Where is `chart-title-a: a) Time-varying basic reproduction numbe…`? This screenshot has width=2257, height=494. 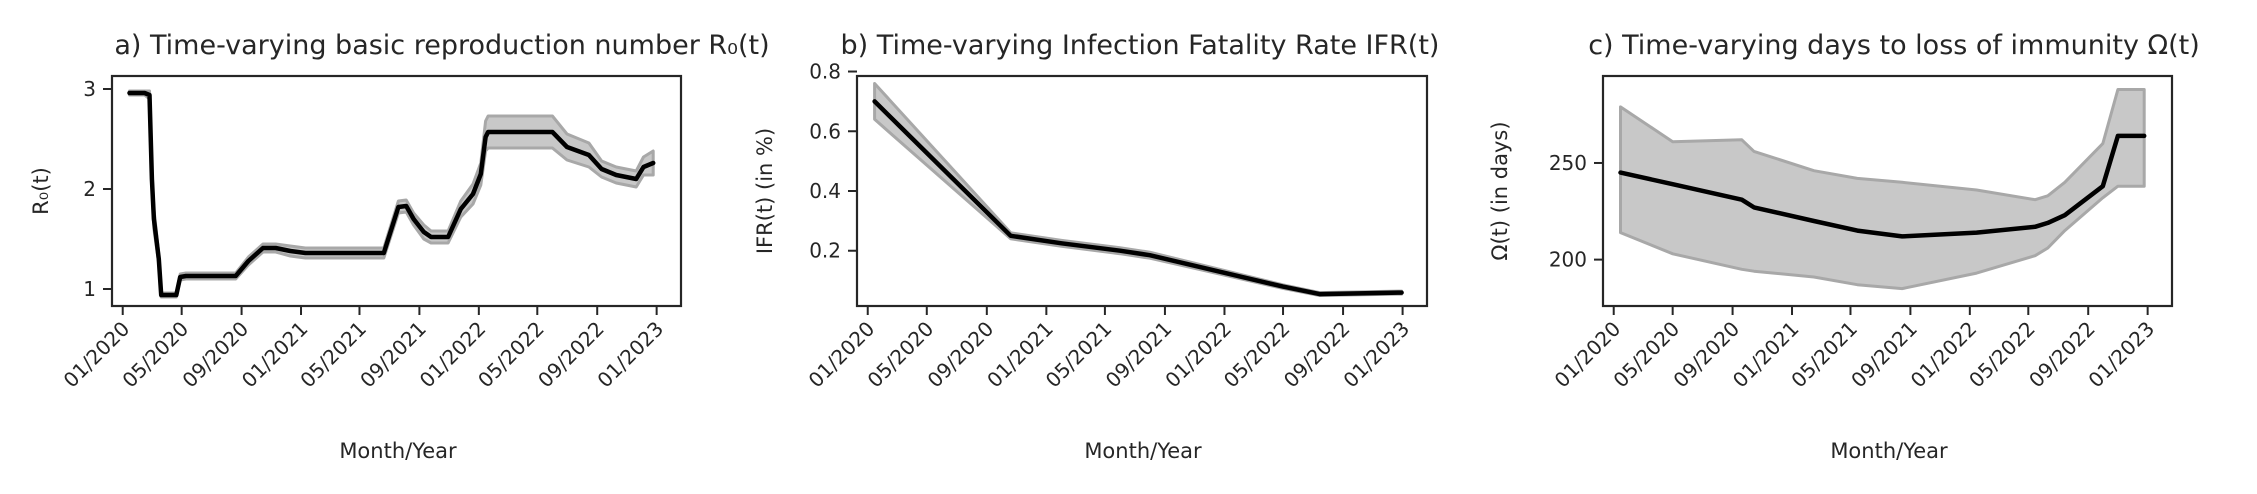
chart-title-a: a) Time-varying basic reproduction numbe… is located at coordinates (441, 45).